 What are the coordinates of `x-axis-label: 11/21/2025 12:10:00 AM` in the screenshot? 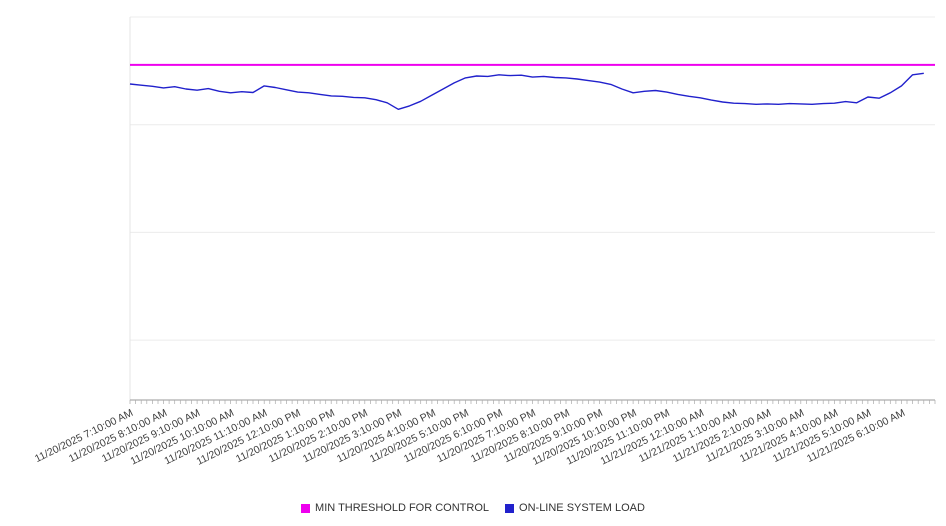 It's located at (652, 437).